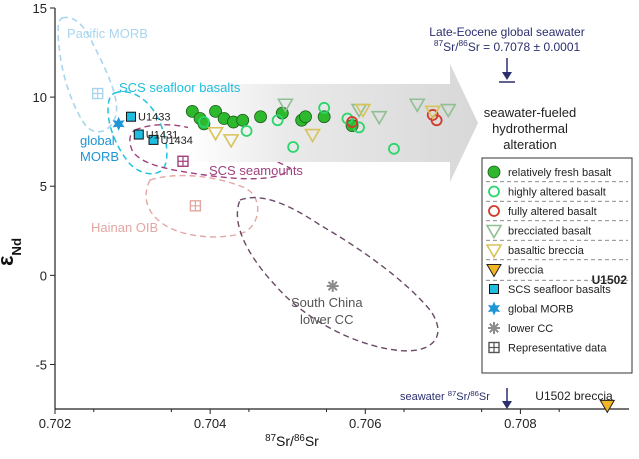  I want to click on legend-title: U1502, so click(610, 280).